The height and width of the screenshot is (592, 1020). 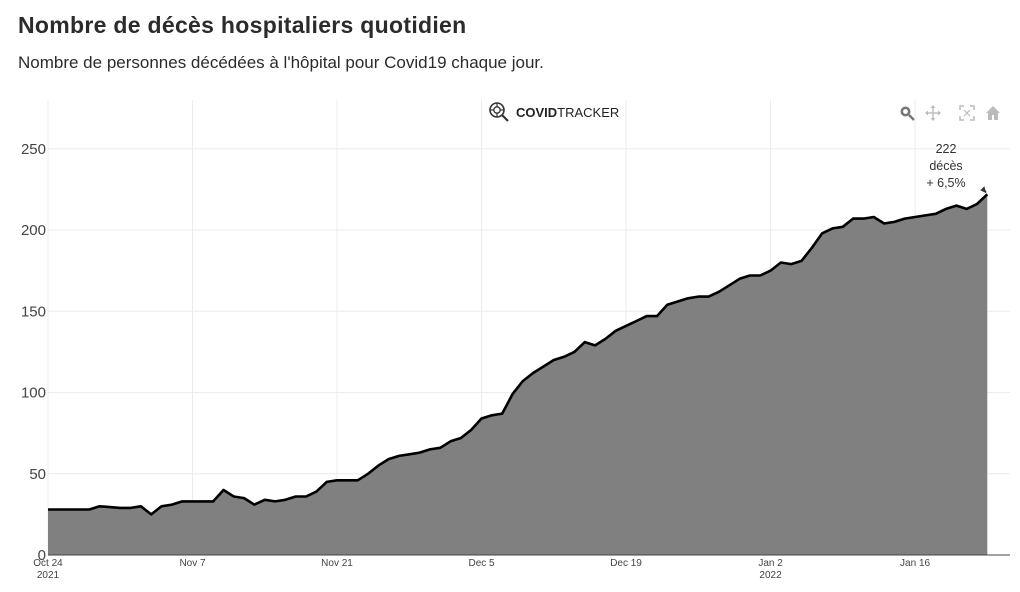 I want to click on x-tick-label: Oct 24, so click(x=48, y=563).